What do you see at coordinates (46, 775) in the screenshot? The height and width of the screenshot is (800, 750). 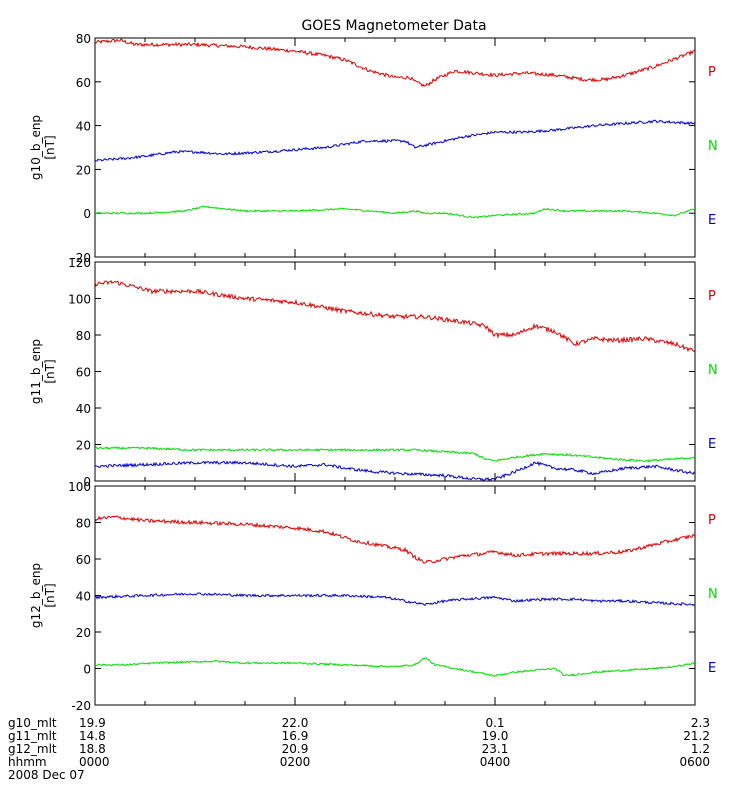 I see `date-label: 2008 Dec 07` at bounding box center [46, 775].